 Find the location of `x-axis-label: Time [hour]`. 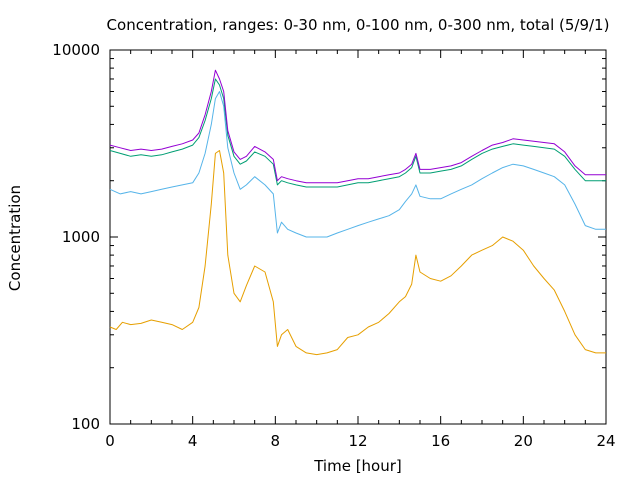

x-axis-label: Time [hour] is located at coordinates (357, 466).